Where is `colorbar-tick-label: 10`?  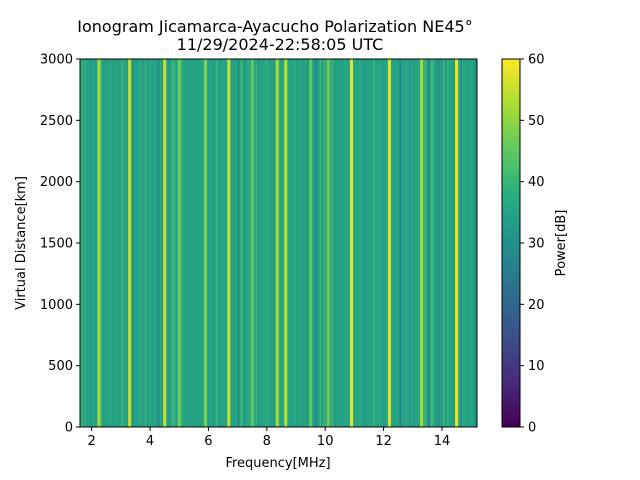 colorbar-tick-label: 10 is located at coordinates (536, 366).